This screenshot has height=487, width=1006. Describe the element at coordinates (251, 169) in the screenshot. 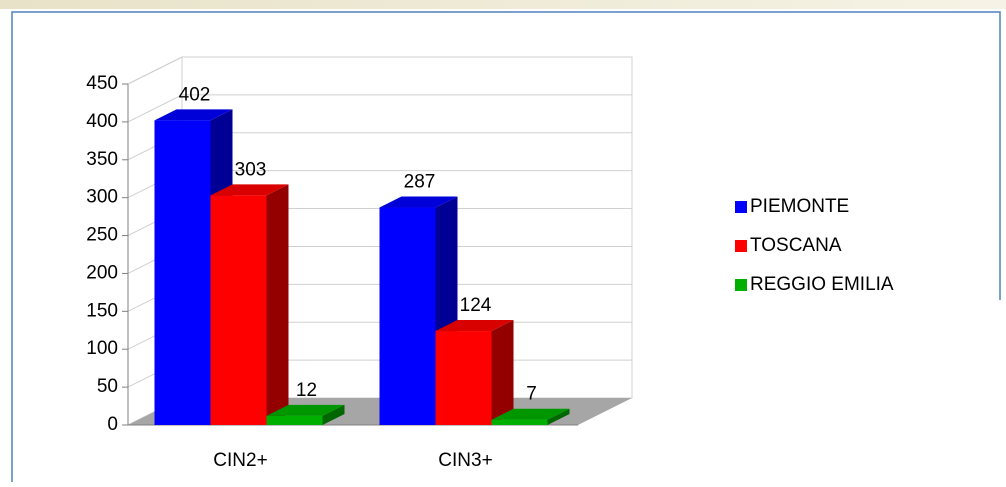

I see `value-label: 303` at that location.